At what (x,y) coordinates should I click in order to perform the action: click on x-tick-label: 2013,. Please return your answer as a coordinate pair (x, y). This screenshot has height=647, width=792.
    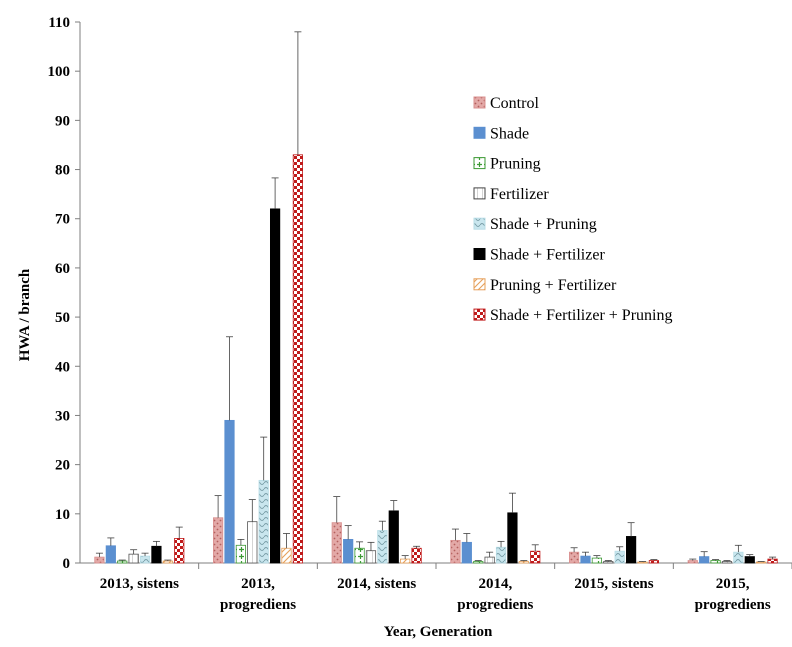
    Looking at the image, I should click on (258, 584).